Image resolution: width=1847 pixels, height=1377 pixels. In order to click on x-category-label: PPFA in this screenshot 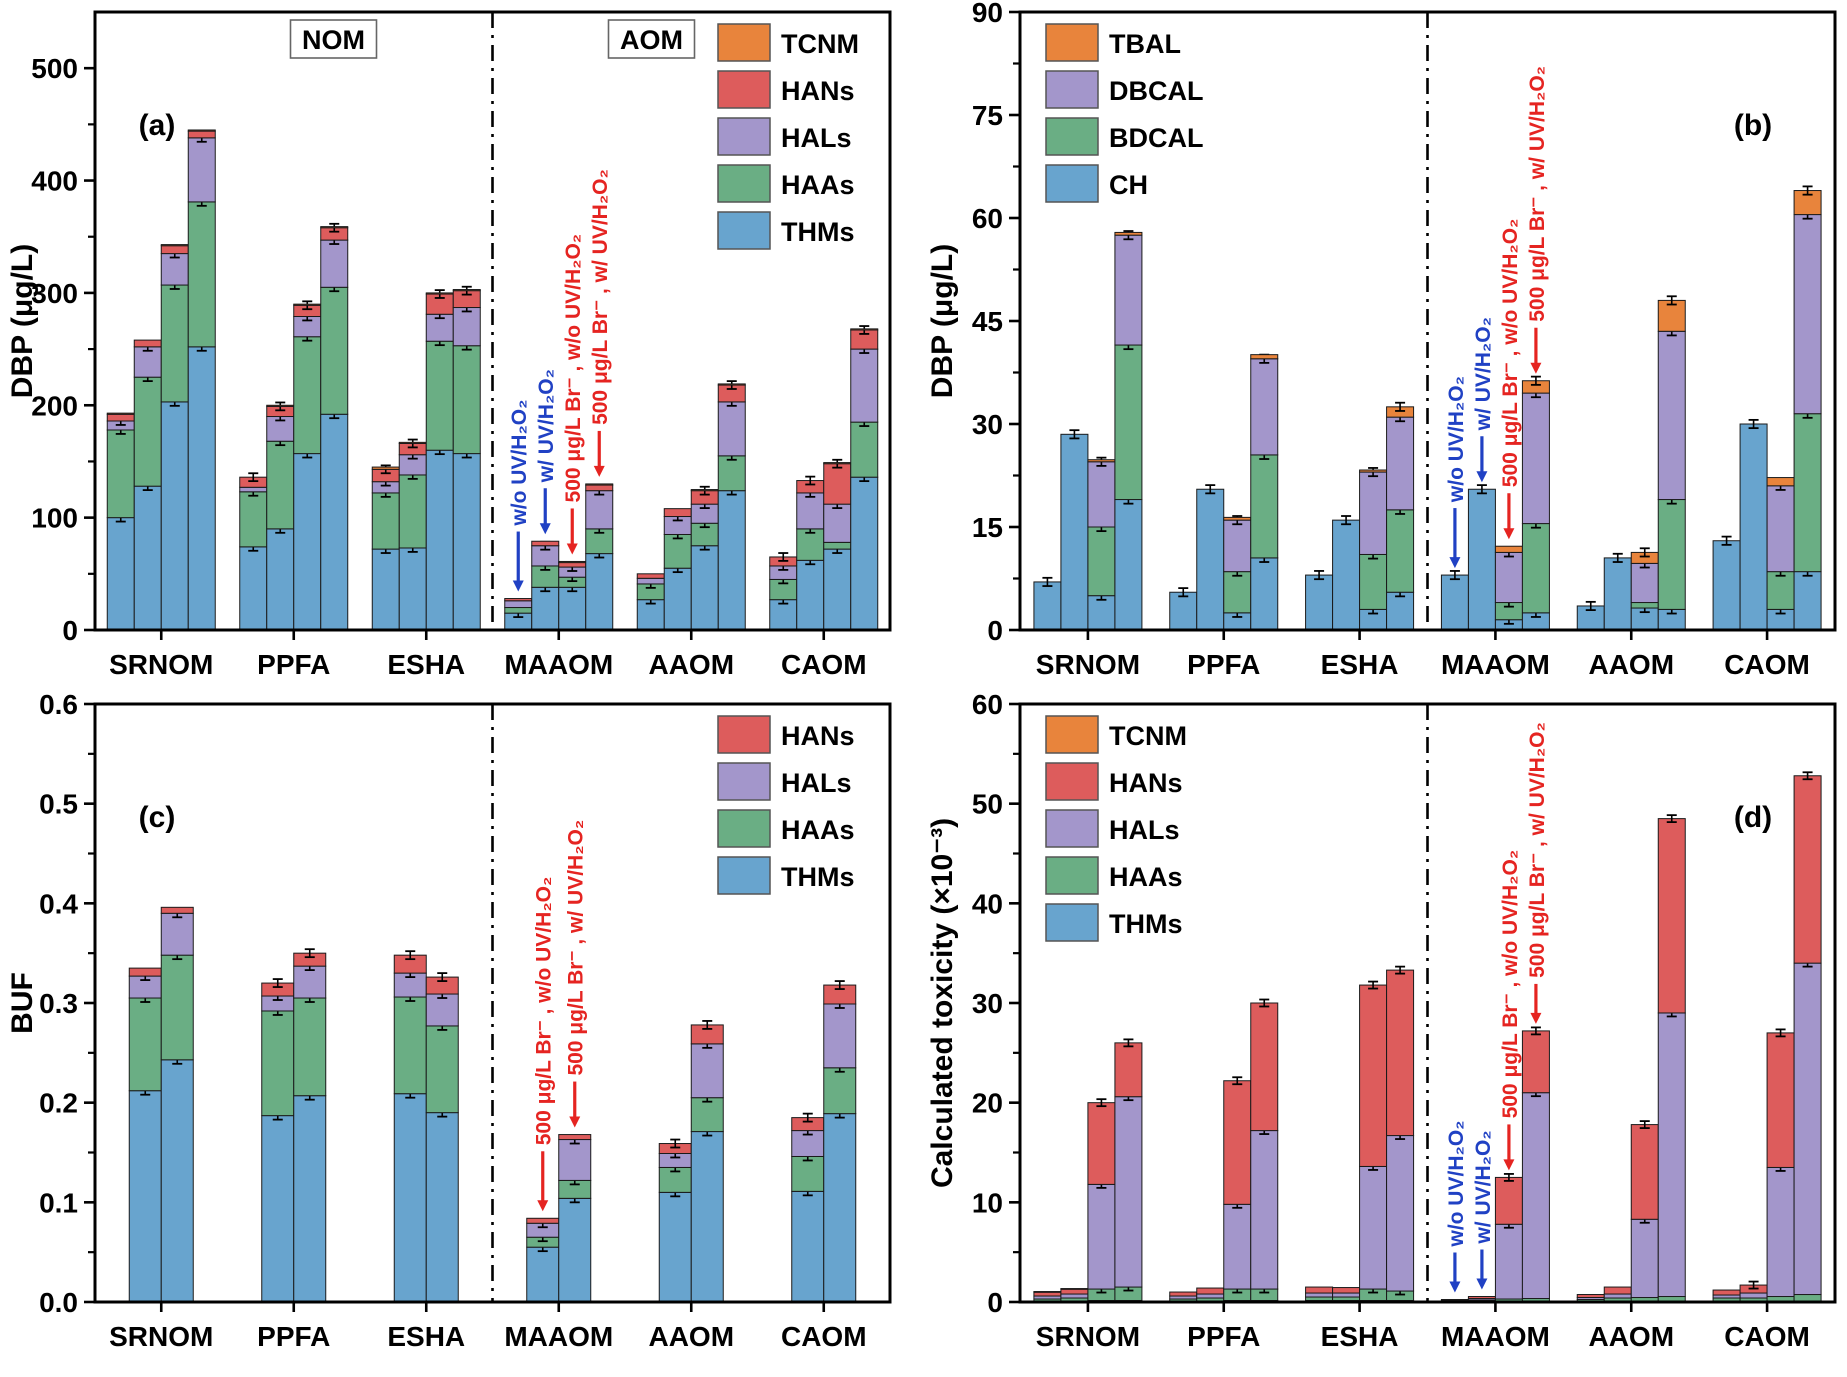, I will do `click(293, 664)`.